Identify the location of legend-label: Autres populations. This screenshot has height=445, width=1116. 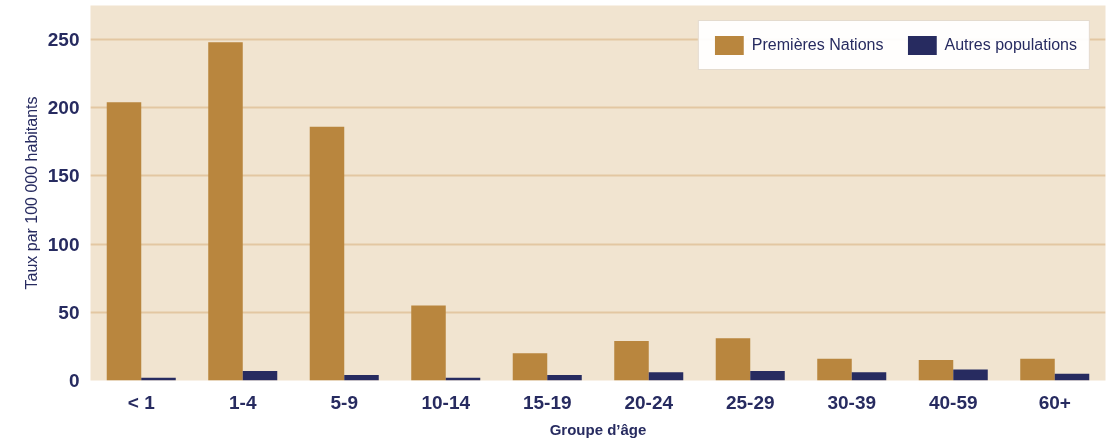
(1010, 45).